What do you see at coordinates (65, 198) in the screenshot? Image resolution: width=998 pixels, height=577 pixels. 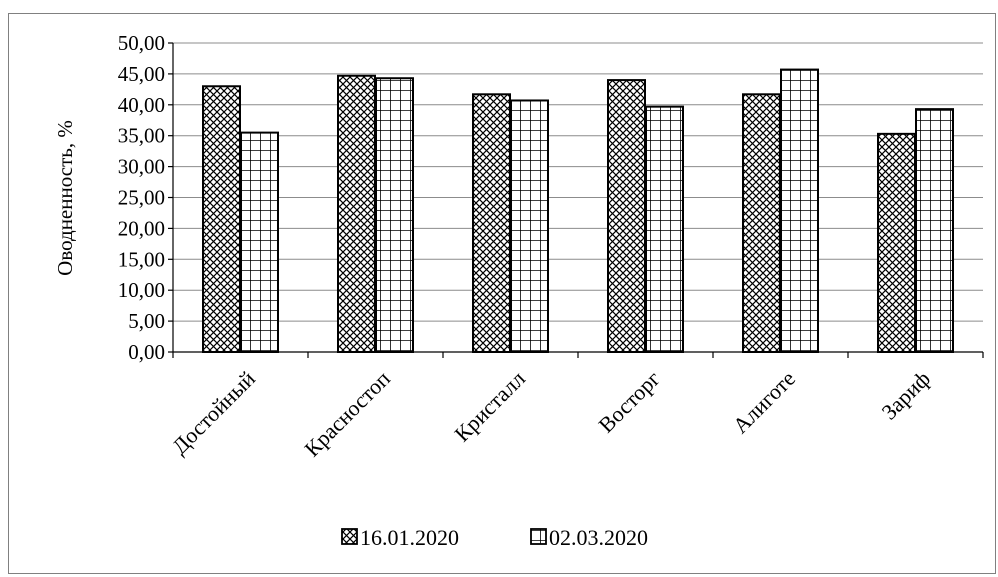 I see `y-axis-title: Оводненность, %` at bounding box center [65, 198].